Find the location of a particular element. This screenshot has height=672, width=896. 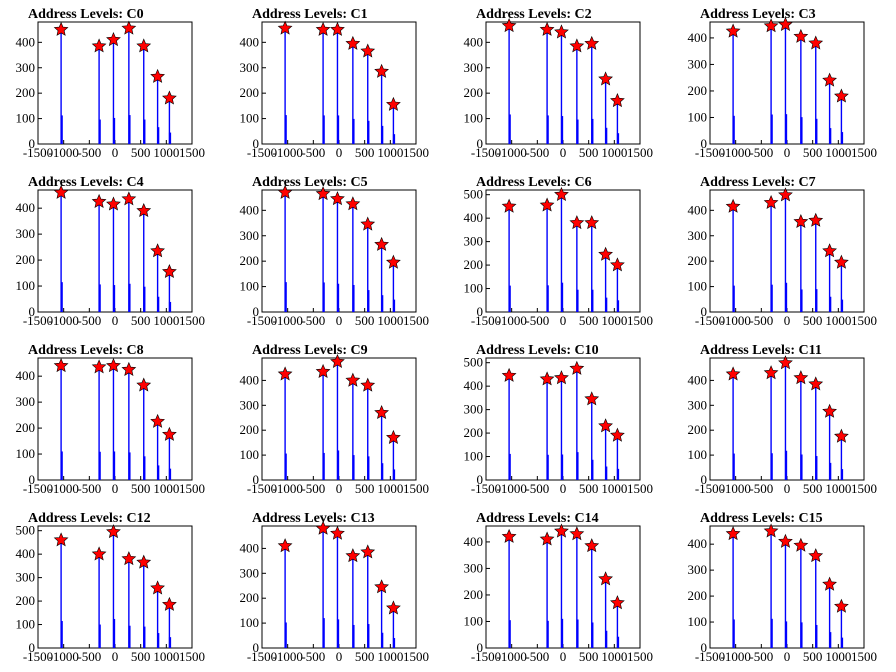

panel-title: Address Levels: C2 is located at coordinates (534, 14).